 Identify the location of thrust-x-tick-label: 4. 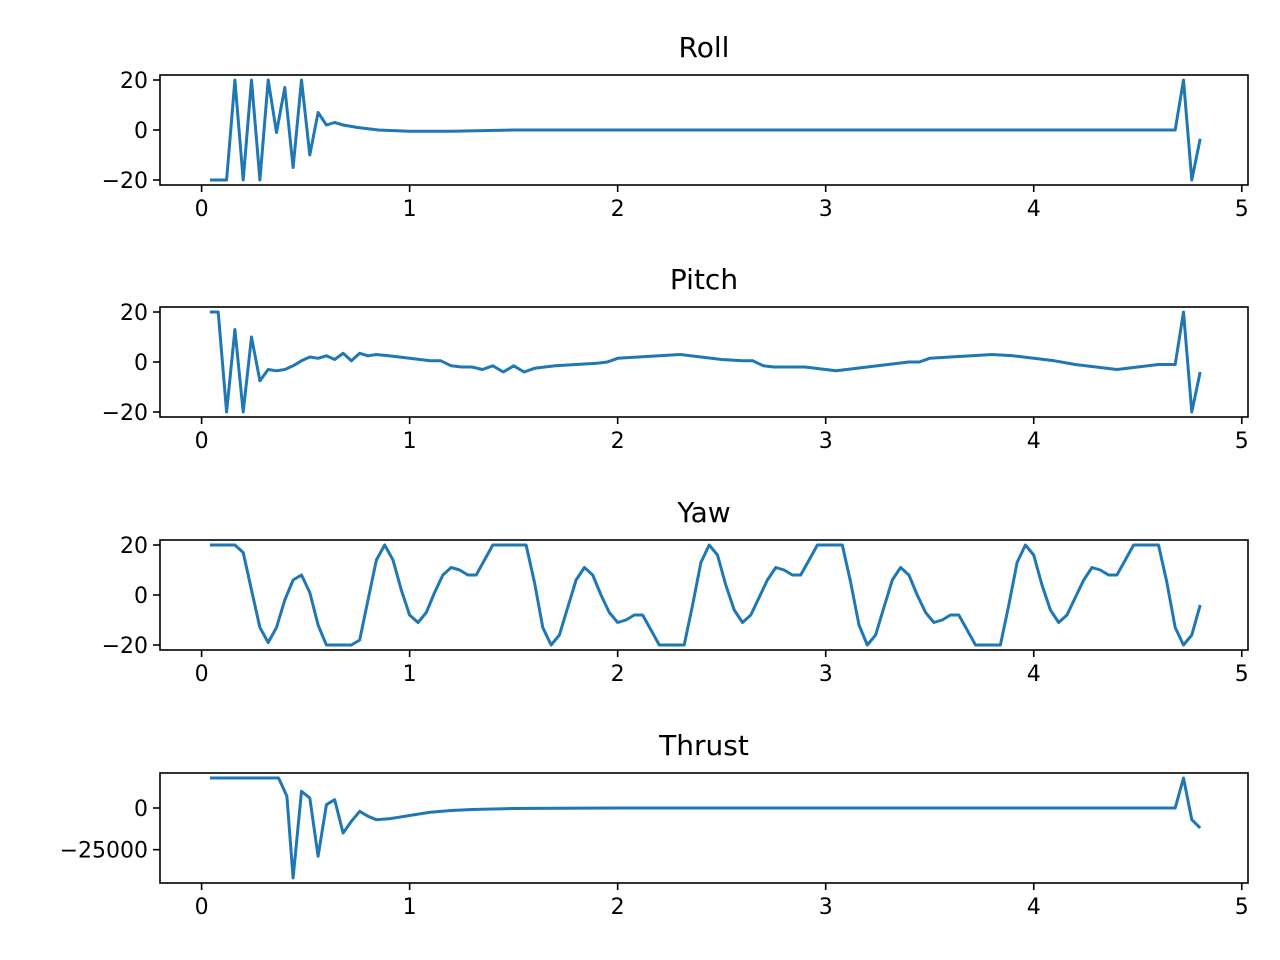
(1034, 907).